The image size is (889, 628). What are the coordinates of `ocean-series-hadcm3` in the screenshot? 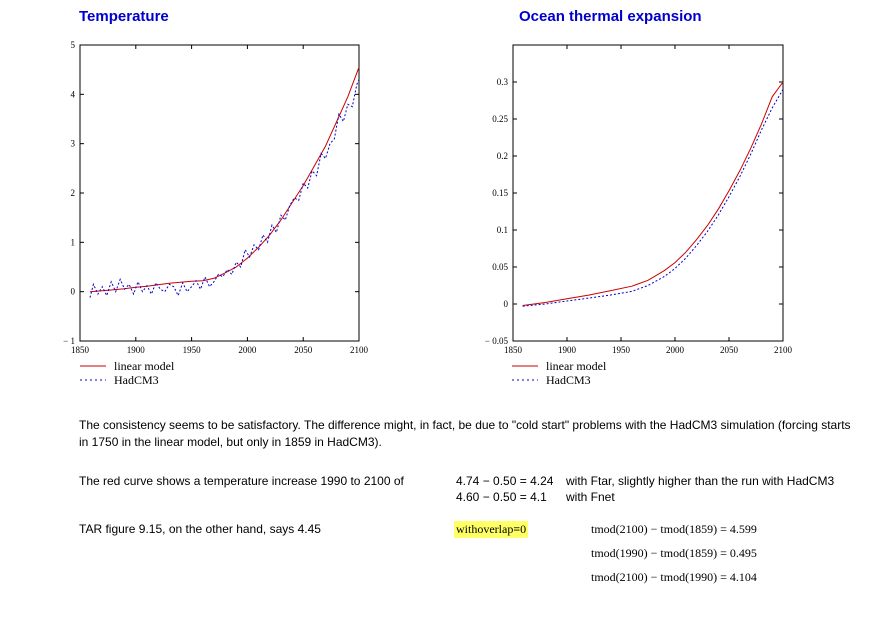 It's located at (653, 198).